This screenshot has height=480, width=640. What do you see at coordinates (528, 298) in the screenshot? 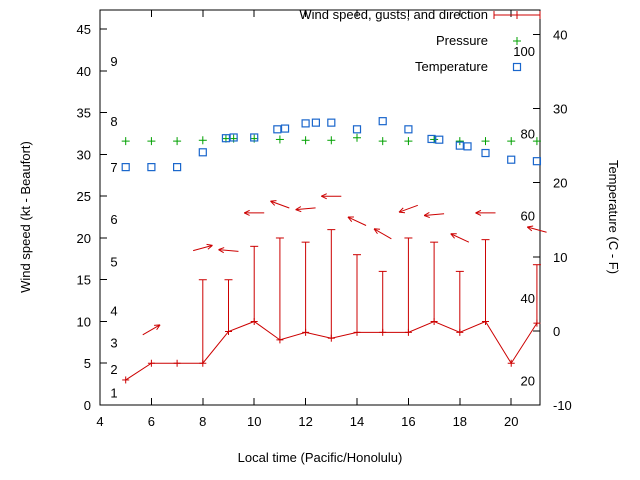
I see `fahrenheit-label: 40` at bounding box center [528, 298].